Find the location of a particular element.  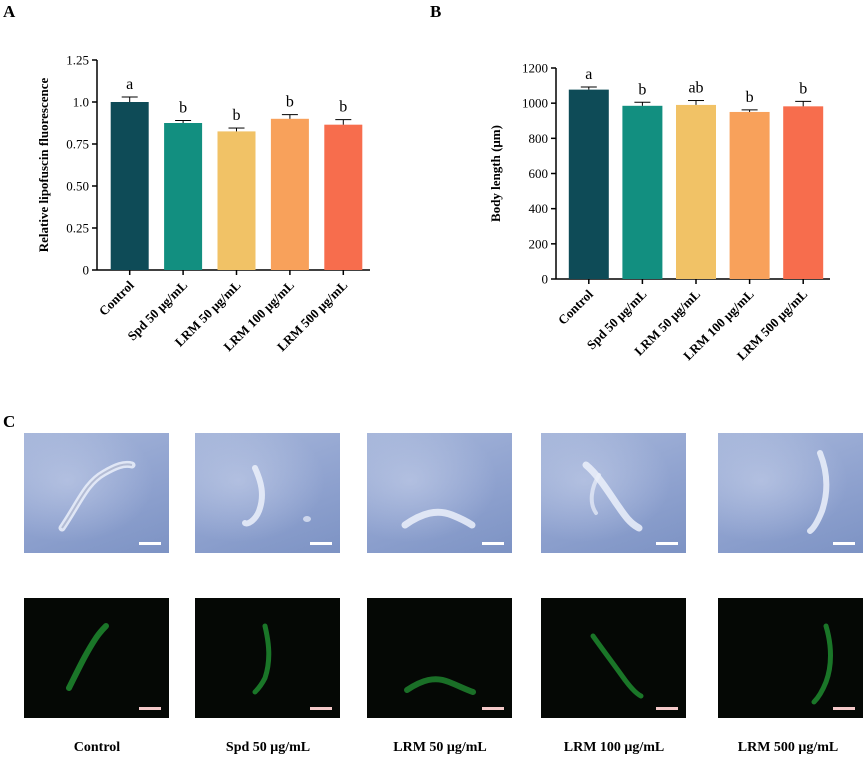

fluorescence-control is located at coordinates (96, 658).